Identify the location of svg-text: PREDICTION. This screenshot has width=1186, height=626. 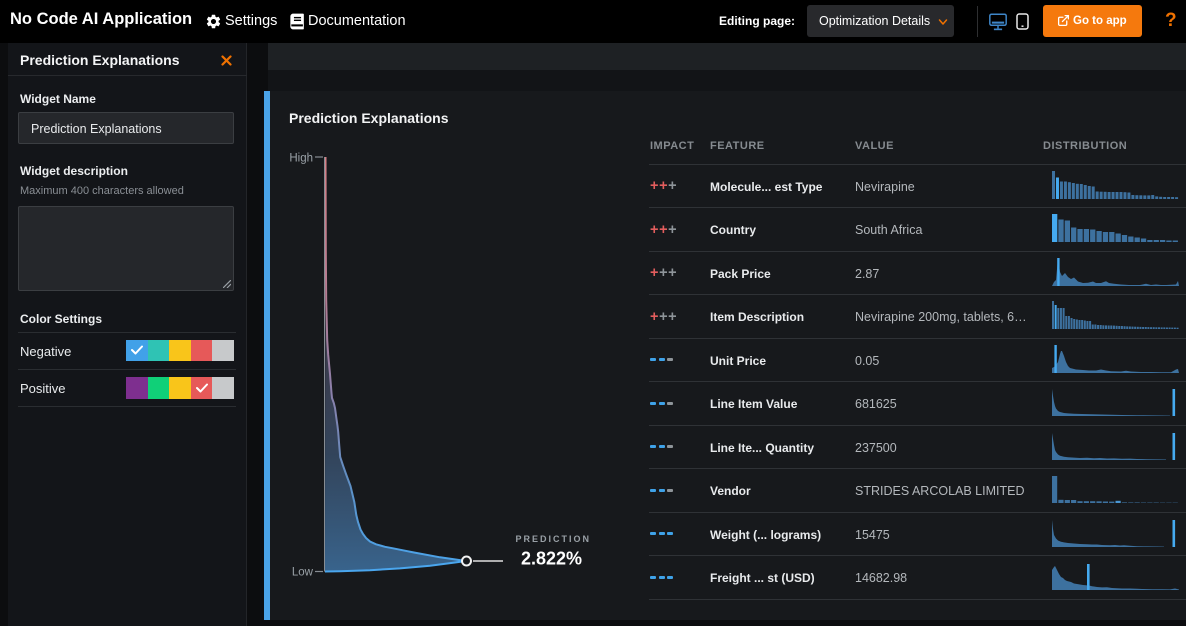
(553, 539).